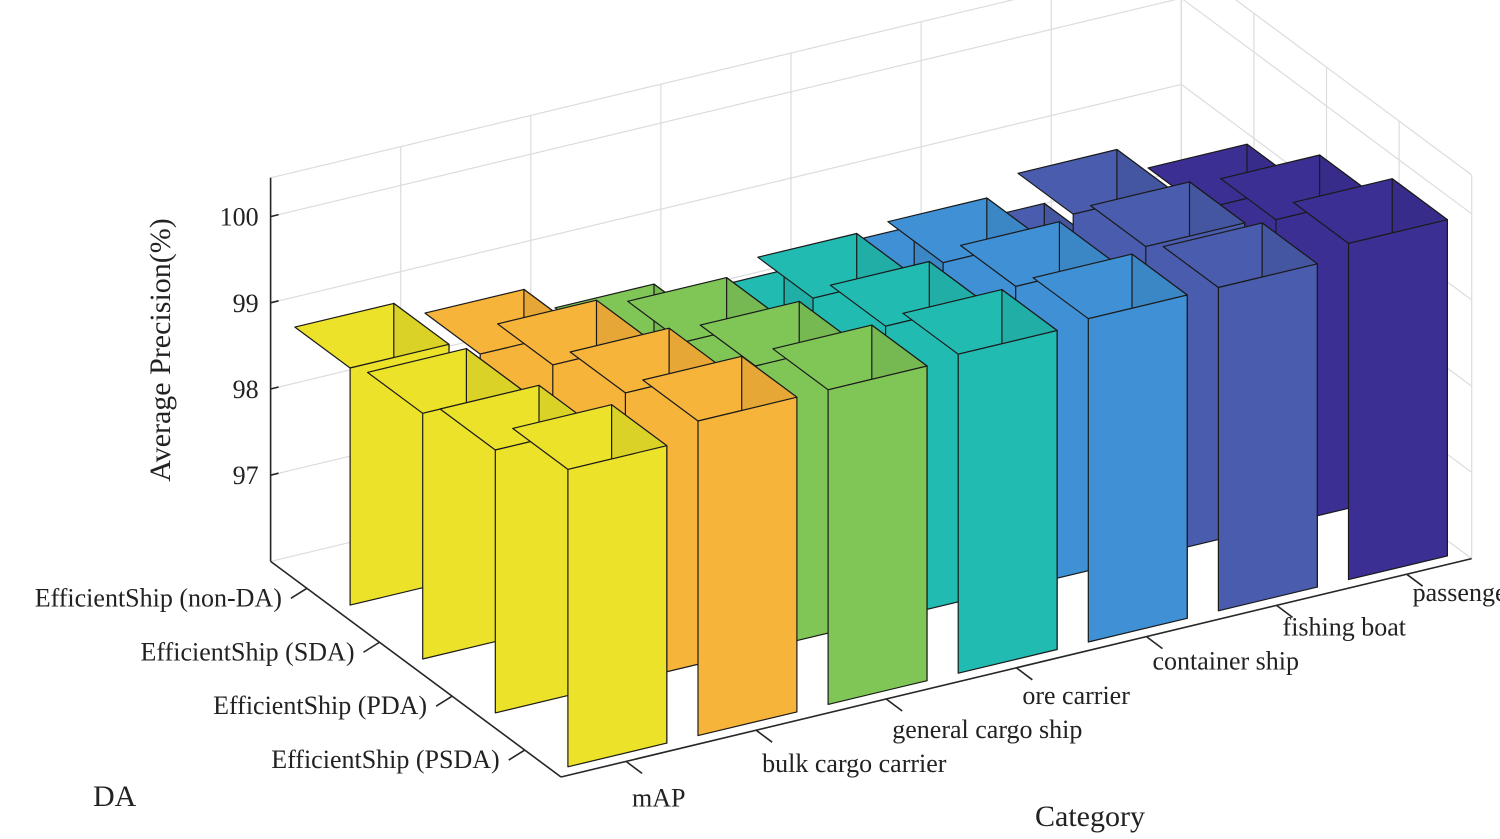  What do you see at coordinates (1456, 592) in the screenshot?
I see `x-tick-label: passenger ship` at bounding box center [1456, 592].